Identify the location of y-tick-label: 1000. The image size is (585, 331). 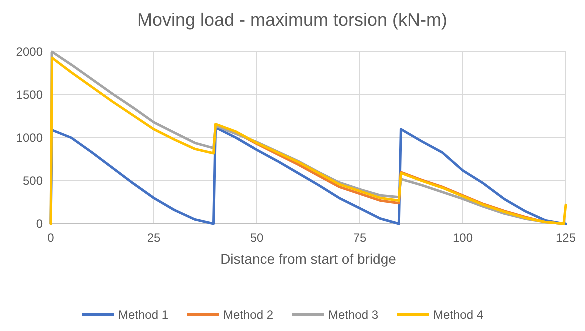
(30, 138).